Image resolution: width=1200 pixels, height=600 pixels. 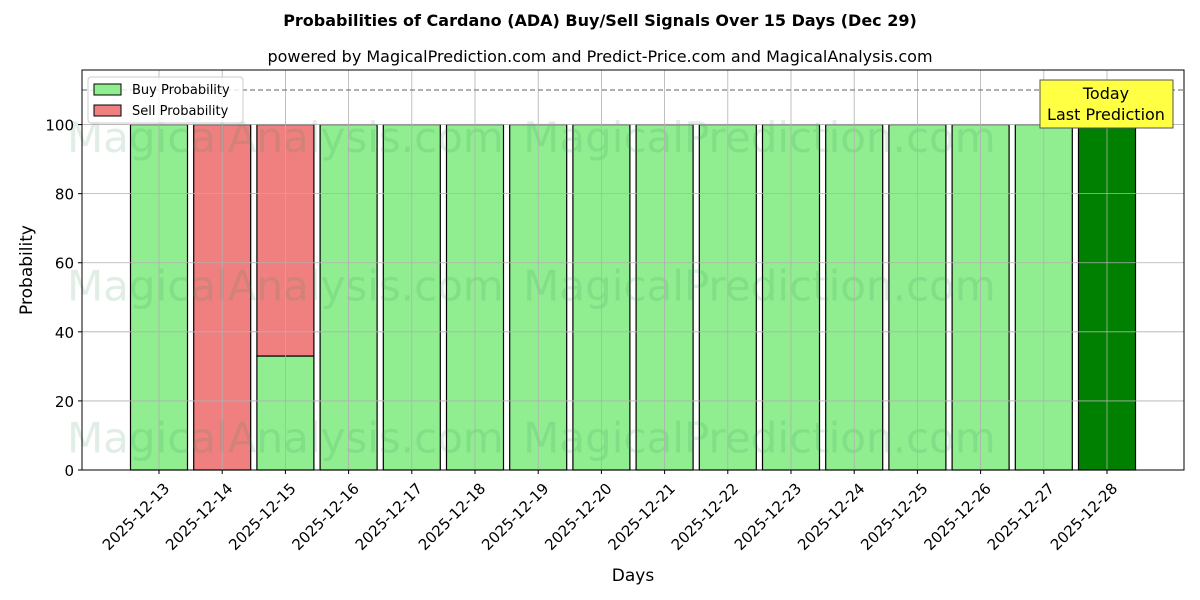 What do you see at coordinates (1105, 93) in the screenshot?
I see `annotation-line1: Today` at bounding box center [1105, 93].